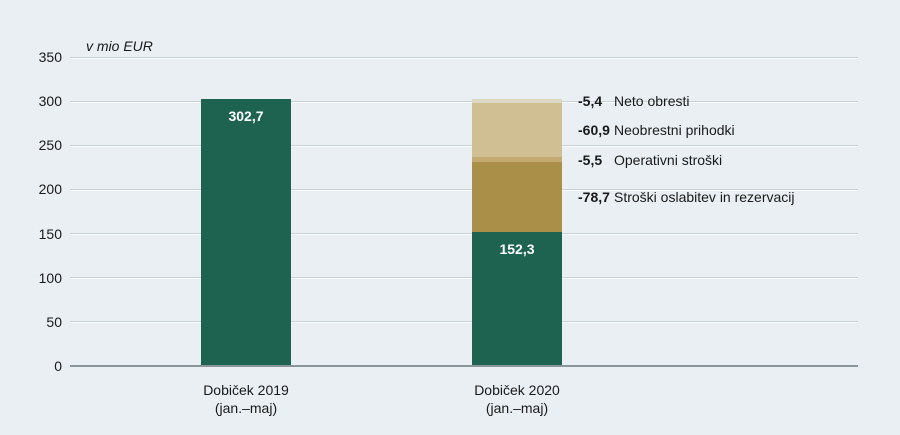 The height and width of the screenshot is (435, 900). What do you see at coordinates (54, 321) in the screenshot?
I see `y-axis-tick-label: 50` at bounding box center [54, 321].